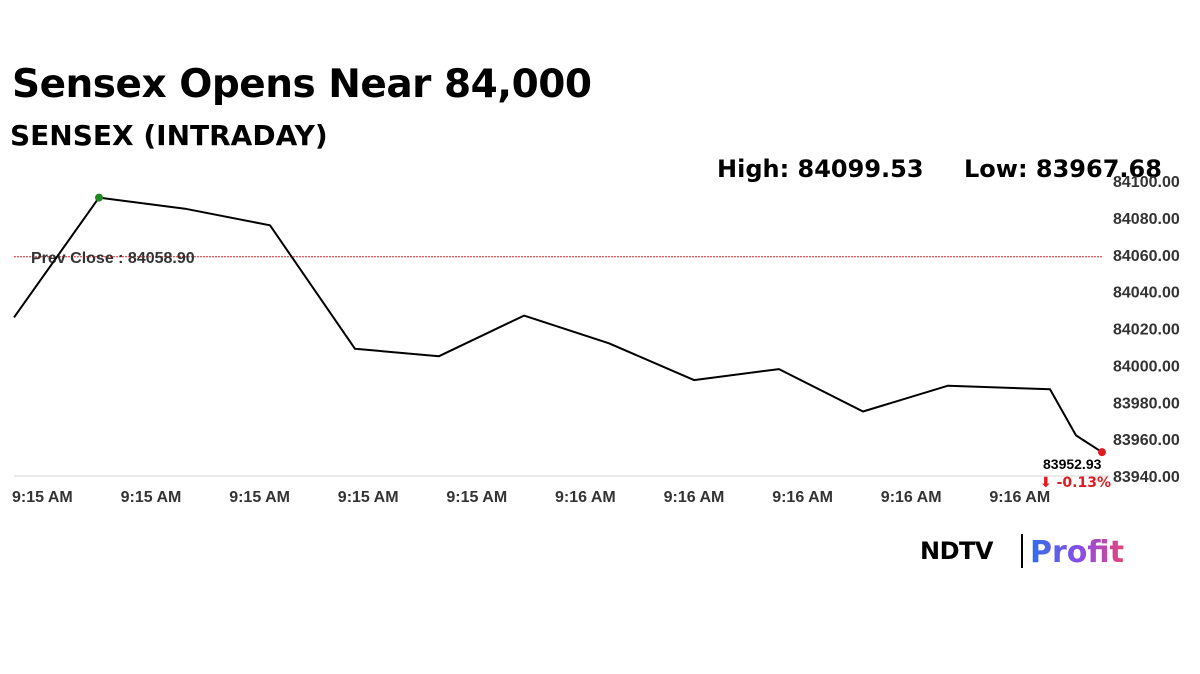 The image size is (1200, 674). I want to click on y-tick-label: 84040.00, so click(1146, 293).